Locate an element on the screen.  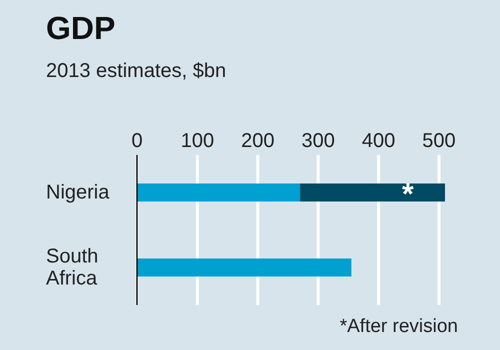
x-tick-label: 200 is located at coordinates (257, 141).